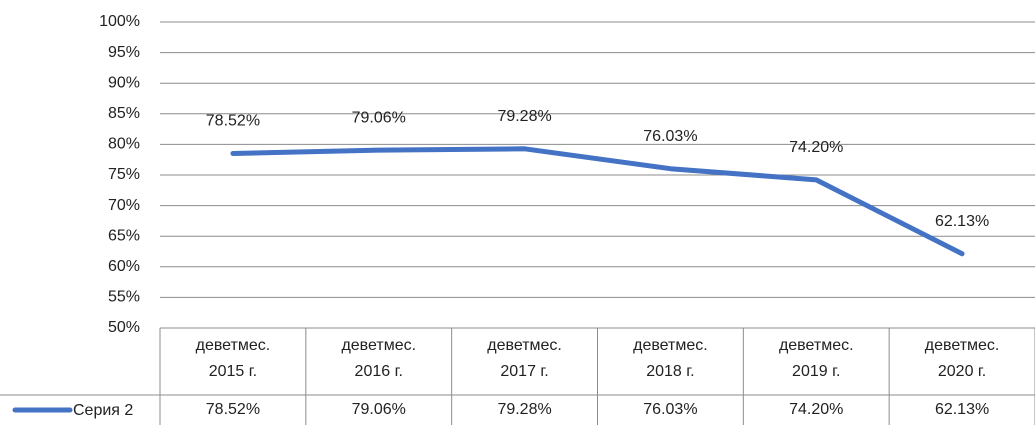 This screenshot has height=425, width=1035. Describe the element at coordinates (378, 409) in the screenshot. I see `table-value: 79.06%` at that location.